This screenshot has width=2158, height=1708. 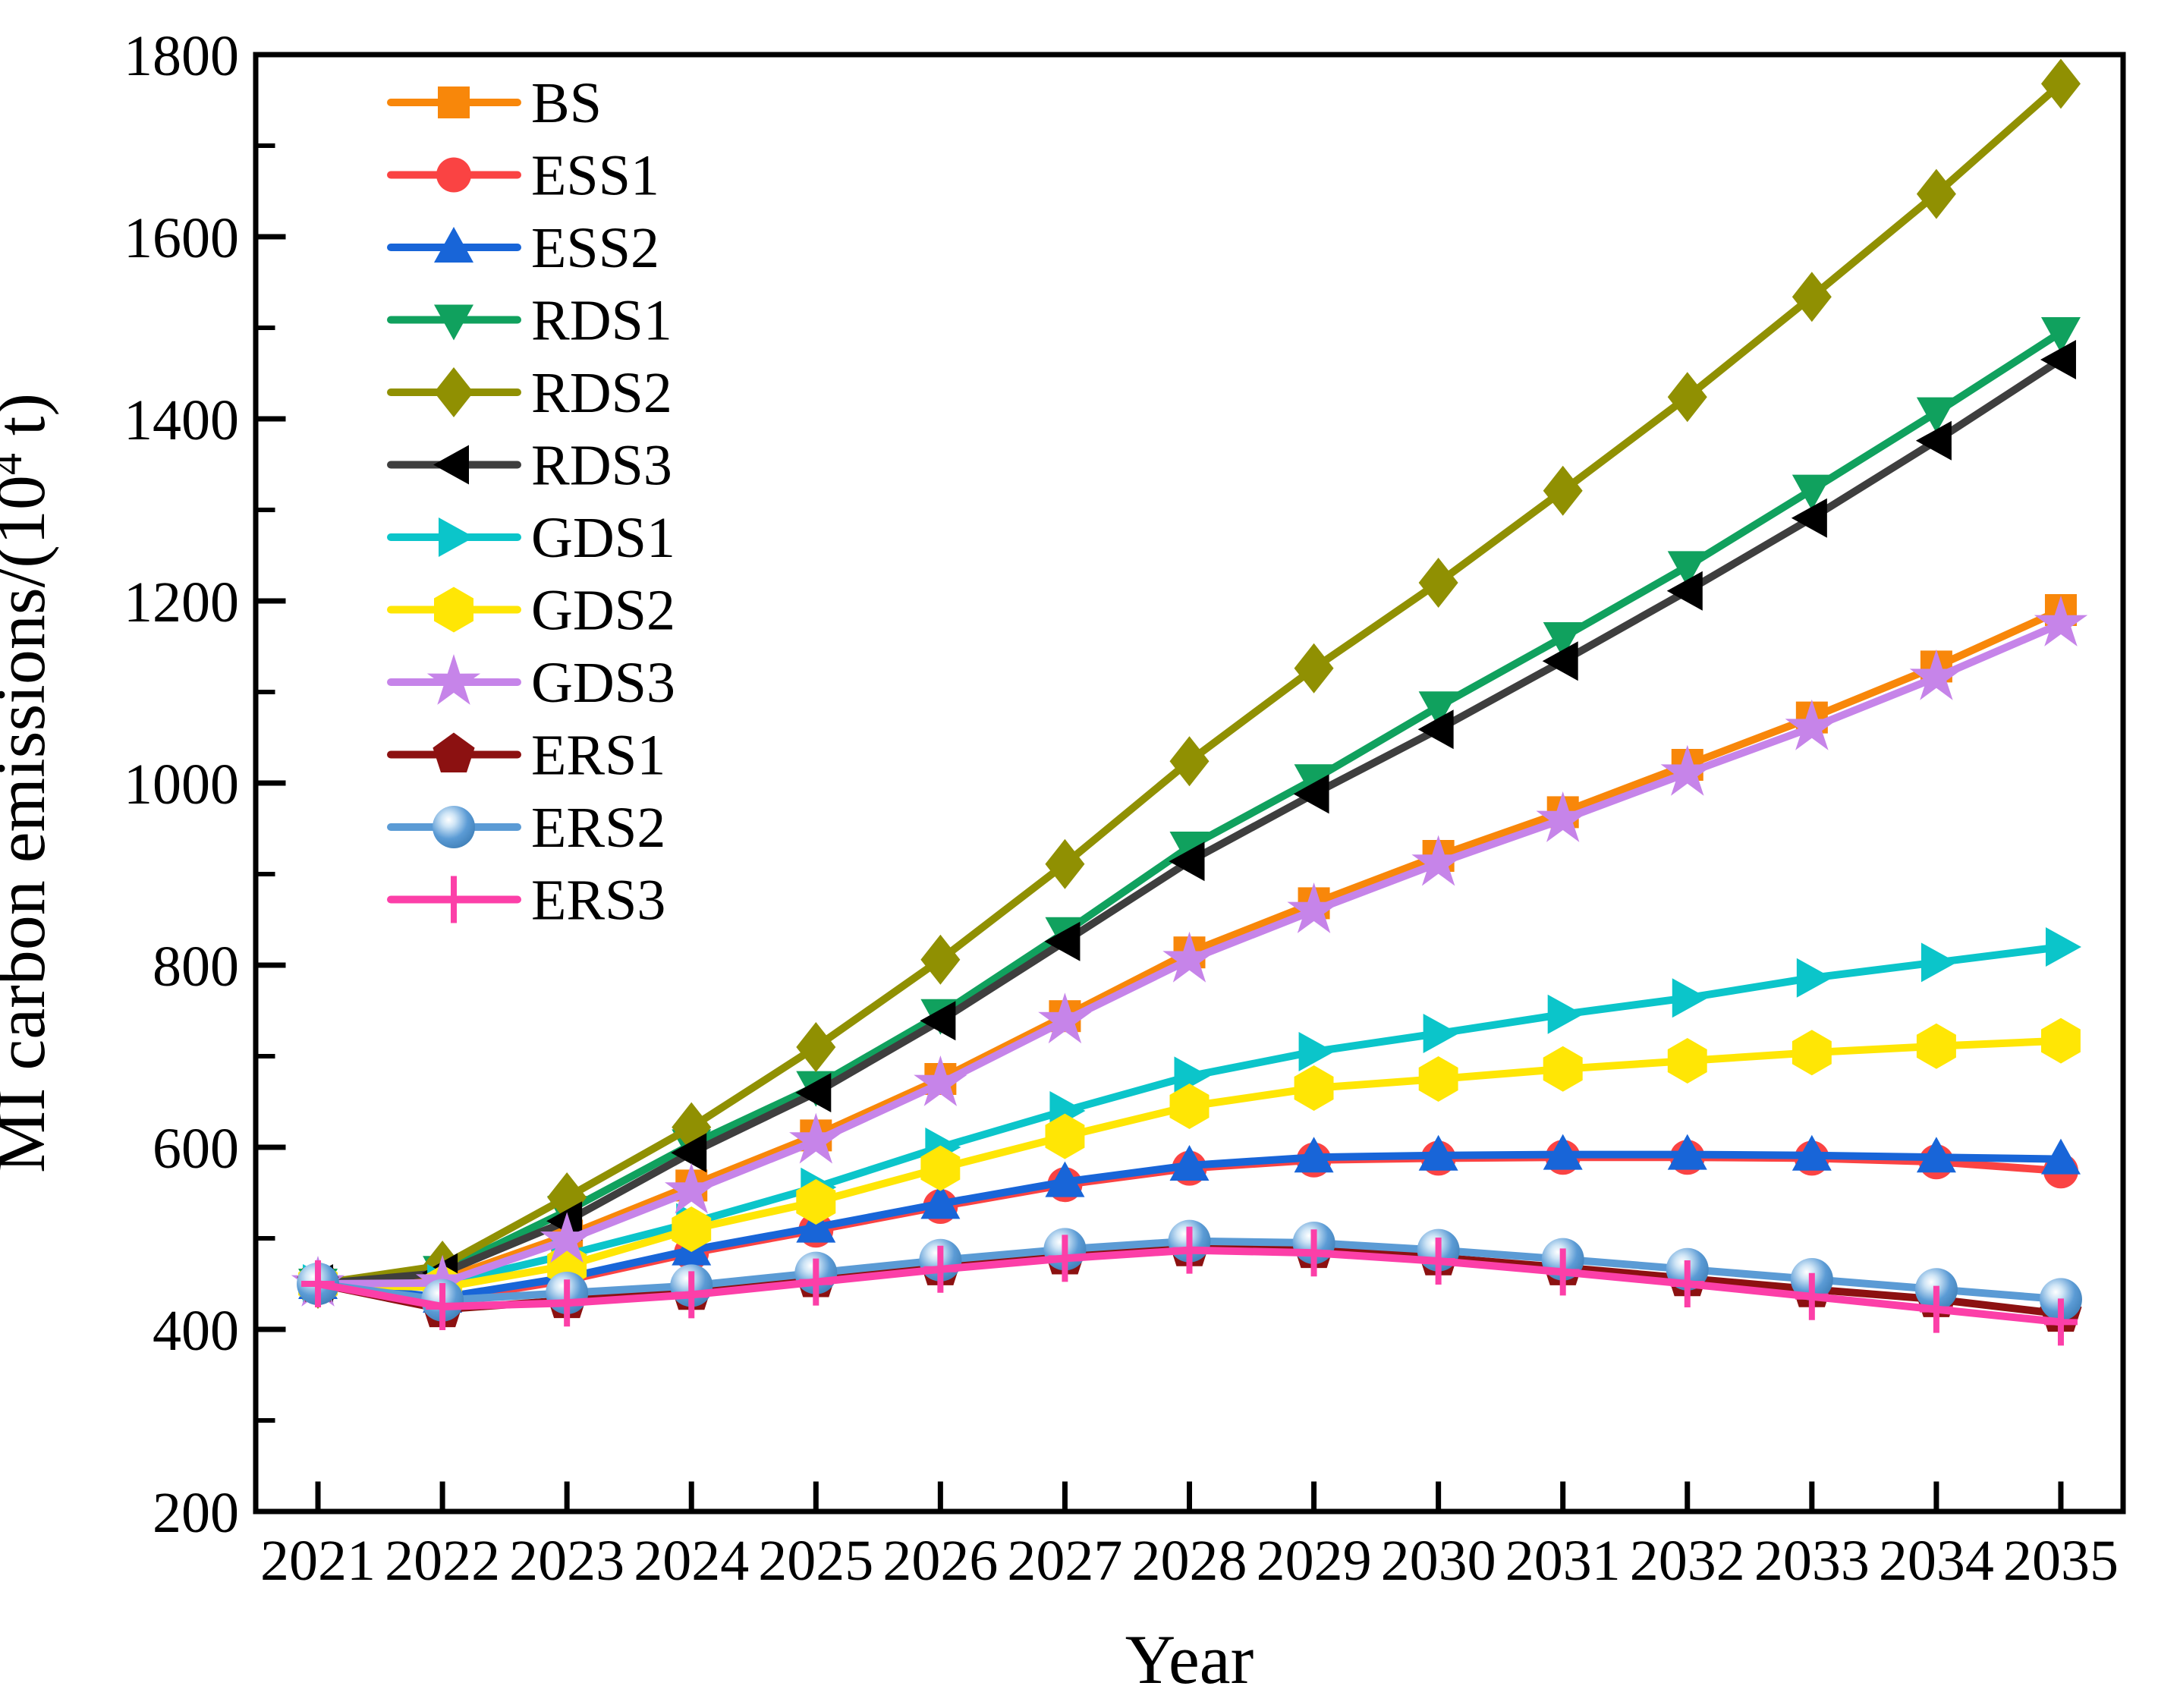 I want to click on x-tick-label: 2033, so click(x=1812, y=1561).